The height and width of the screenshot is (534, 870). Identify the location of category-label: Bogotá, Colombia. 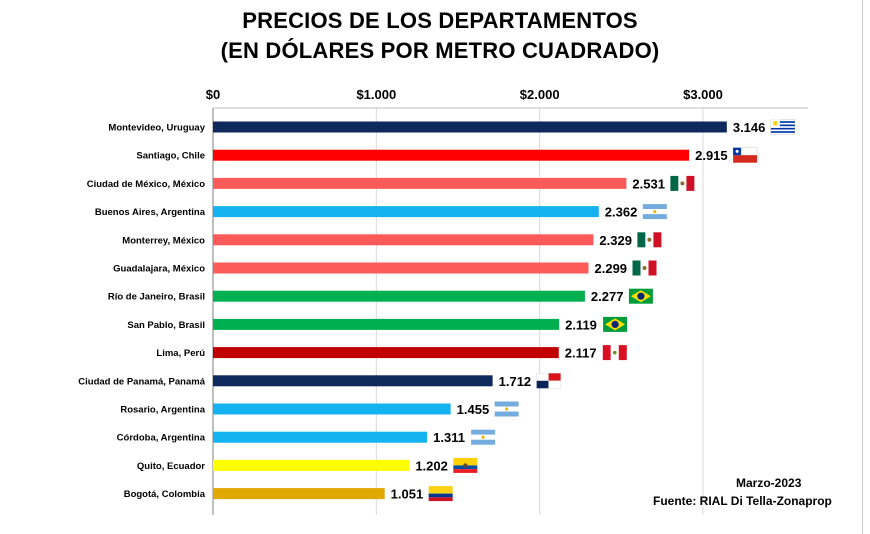
(165, 494).